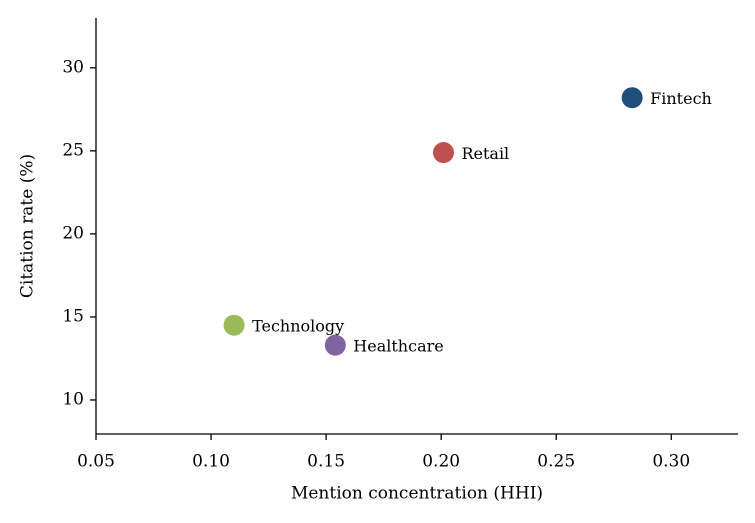  Describe the element at coordinates (326, 462) in the screenshot. I see `x-tick-label: 0.15` at that location.